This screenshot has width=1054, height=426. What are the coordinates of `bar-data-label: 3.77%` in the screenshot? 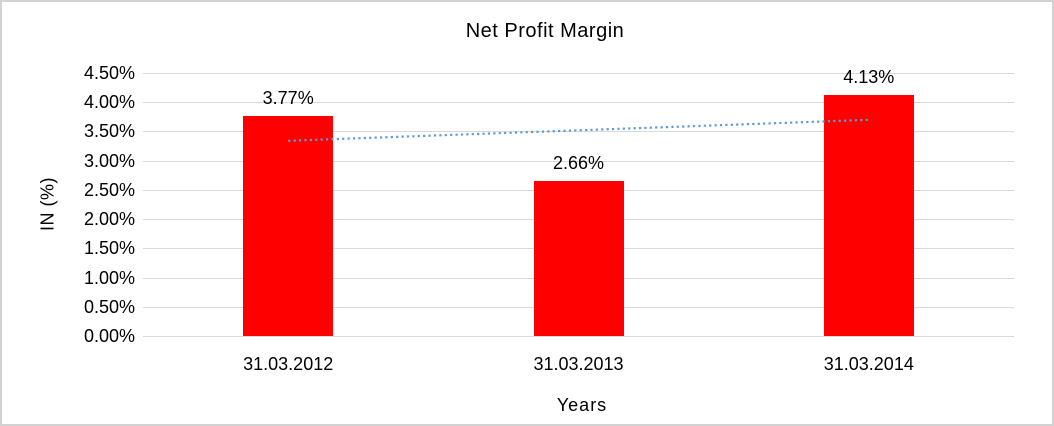 It's located at (288, 97).